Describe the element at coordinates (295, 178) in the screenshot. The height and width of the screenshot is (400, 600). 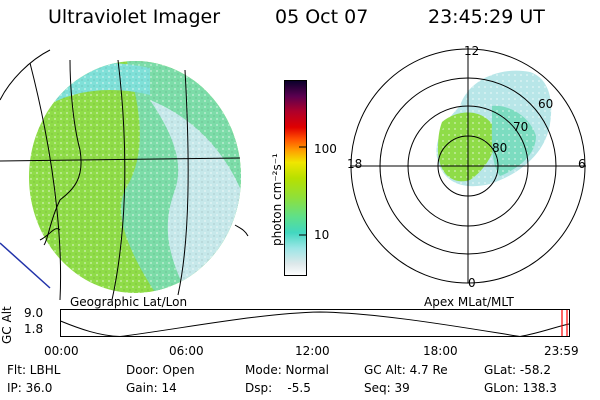
I see `colorbar` at that location.